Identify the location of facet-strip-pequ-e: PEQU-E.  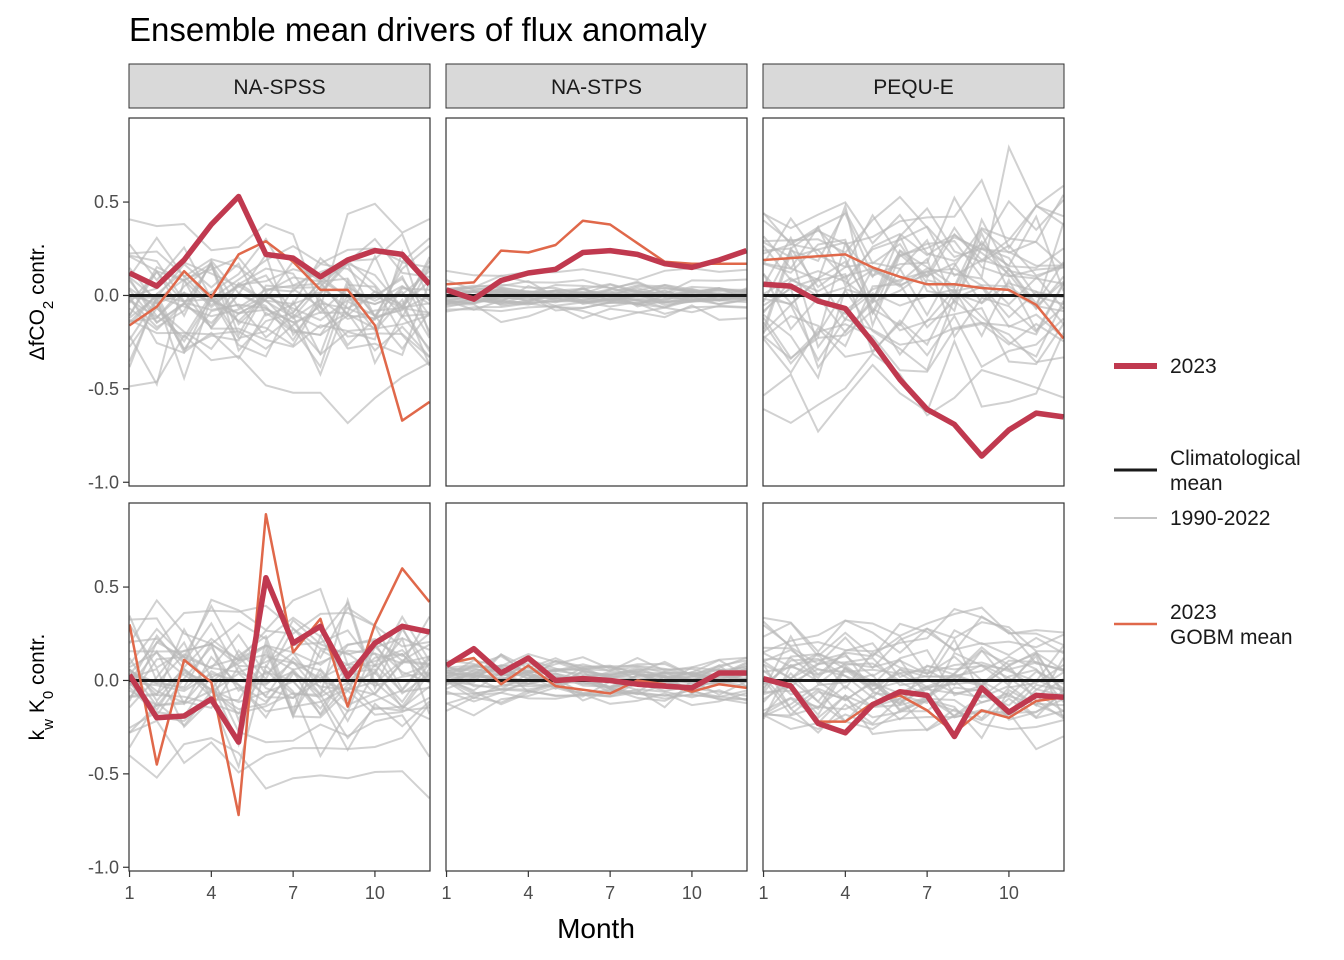
(913, 86).